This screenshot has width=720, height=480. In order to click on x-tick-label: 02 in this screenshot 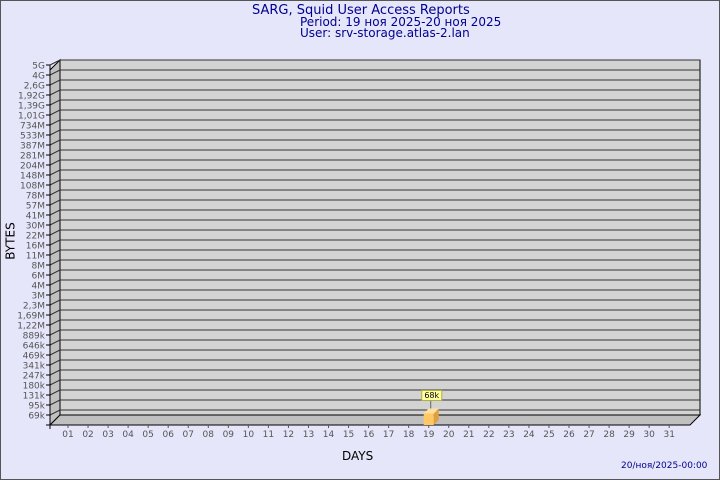, I will do `click(87, 435)`.